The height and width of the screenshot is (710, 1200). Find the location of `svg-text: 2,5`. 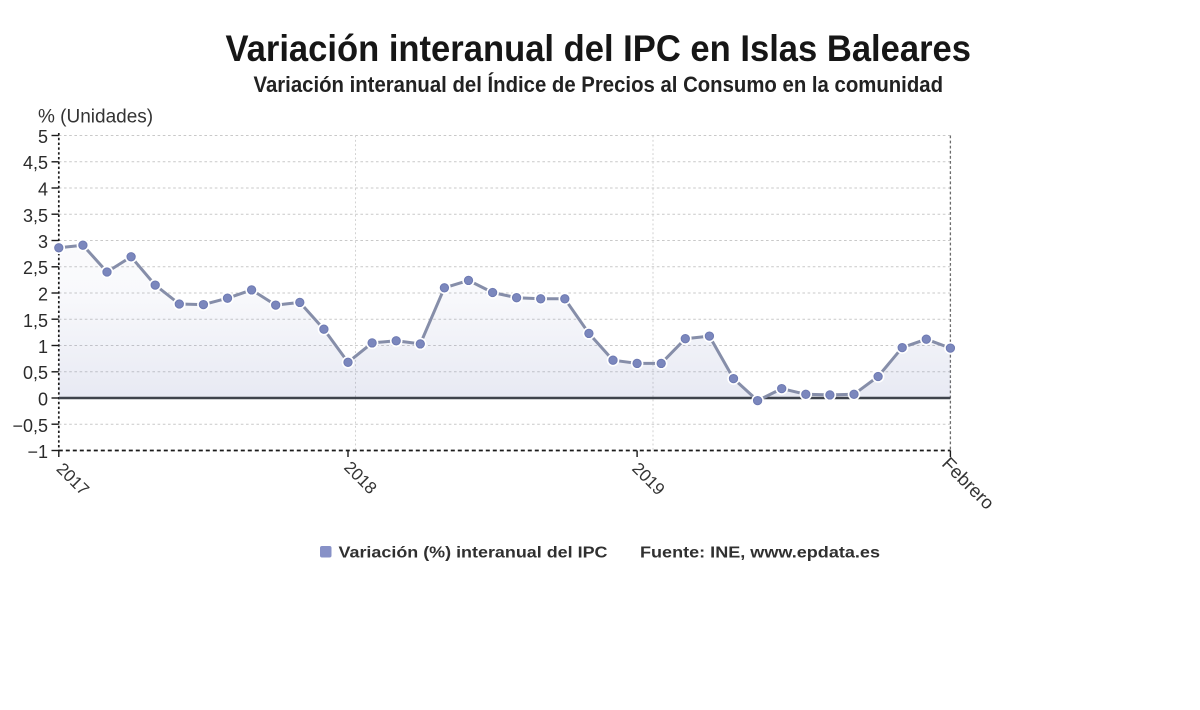

svg-text: 2,5 is located at coordinates (35, 268).